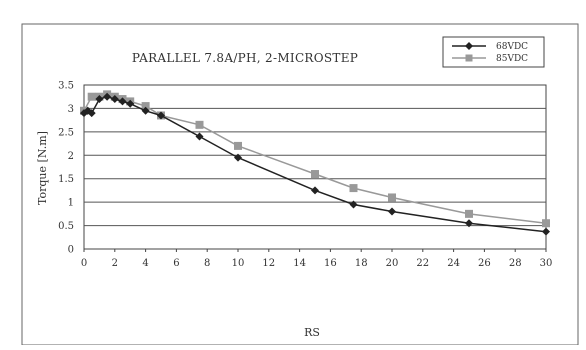 Image resolution: width=586 pixels, height=350 pixels. What do you see at coordinates (145, 263) in the screenshot?
I see `x-tick-label: 4` at bounding box center [145, 263].